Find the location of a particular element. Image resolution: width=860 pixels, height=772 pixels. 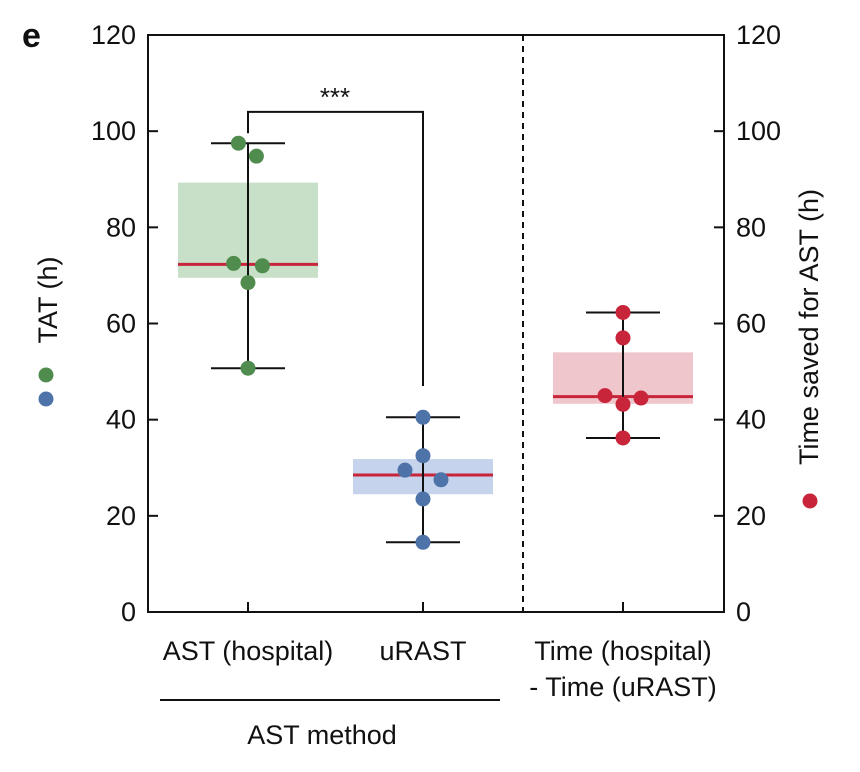

right-tick-label-60: 60 is located at coordinates (751, 324).